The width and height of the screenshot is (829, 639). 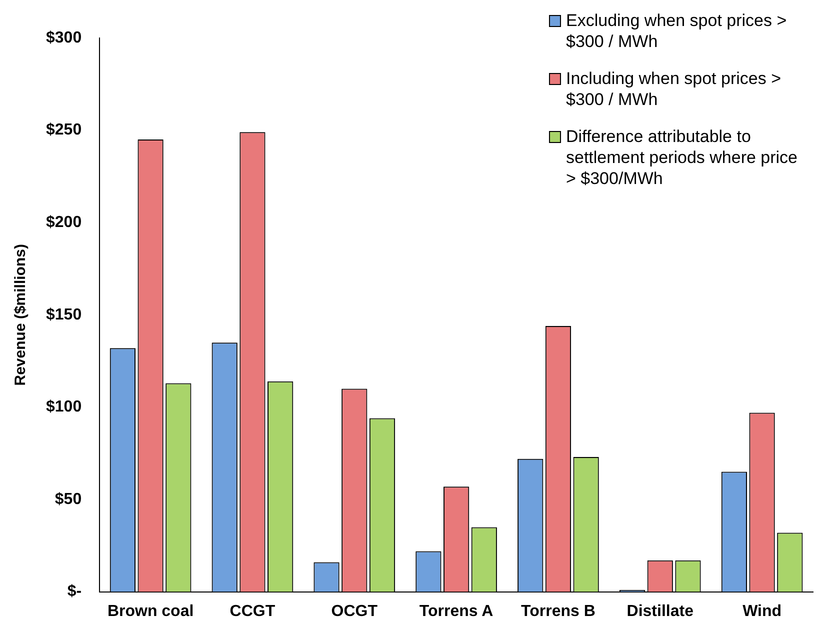 What do you see at coordinates (674, 89) in the screenshot?
I see `legend-label: Including when spot prices > $300 / MWh` at bounding box center [674, 89].